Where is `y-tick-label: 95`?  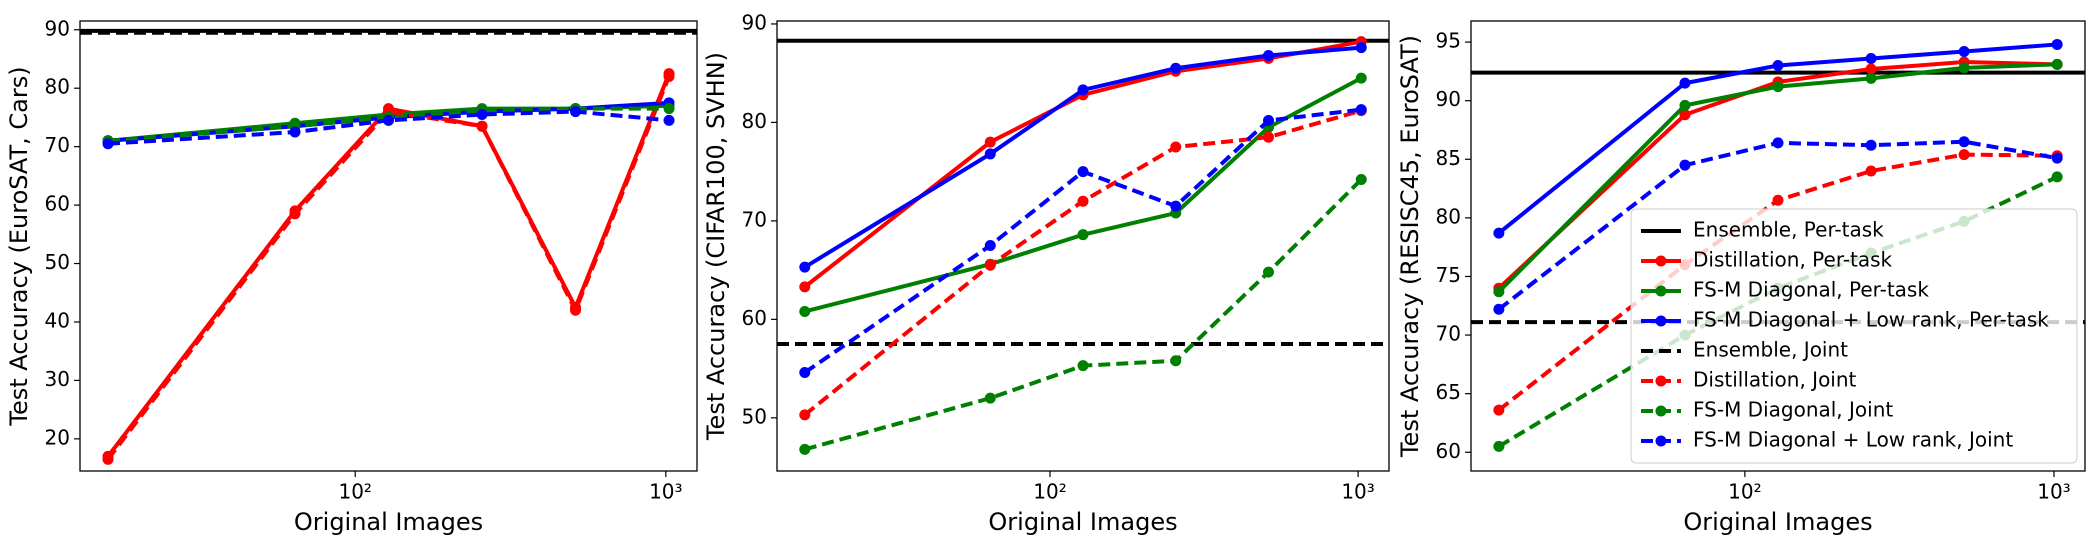 y-tick-label: 95 is located at coordinates (1448, 41).